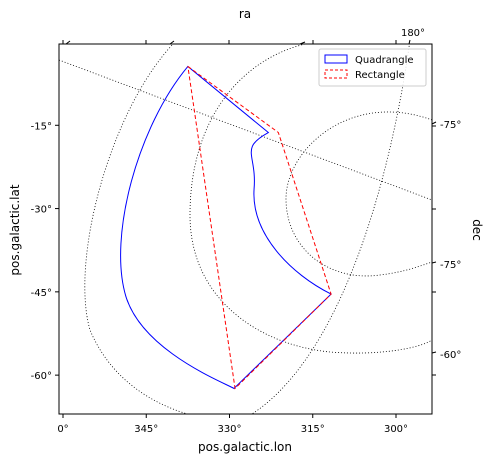  What do you see at coordinates (380, 75) in the screenshot?
I see `legend-label-rectangle: Rectangle` at bounding box center [380, 75].